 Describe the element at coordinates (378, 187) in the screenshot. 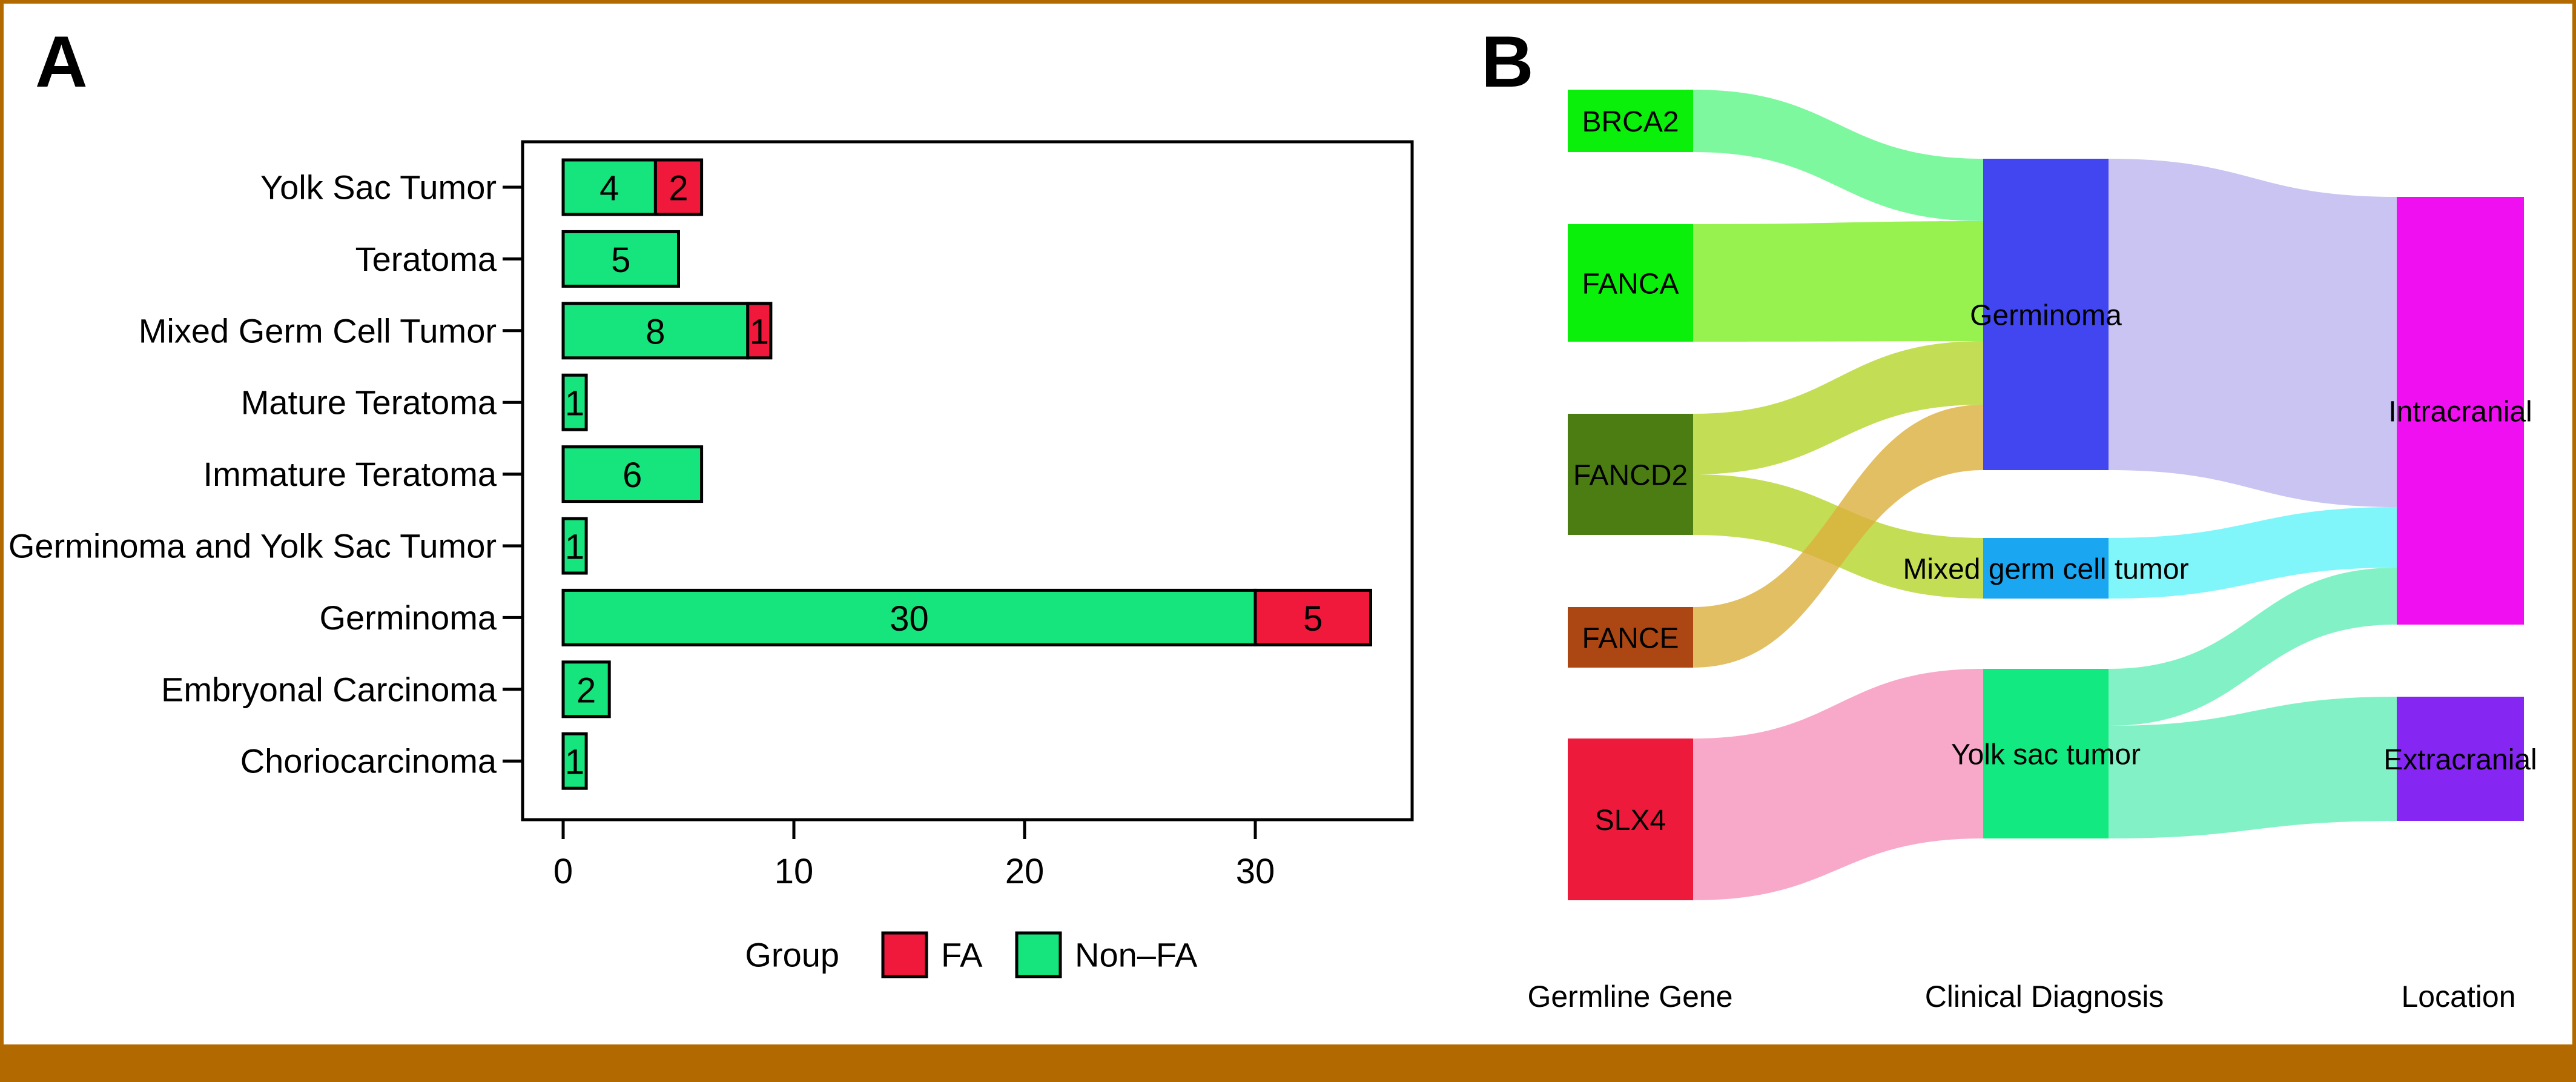

I see `category-label: Yolk Sac Tumor` at that location.